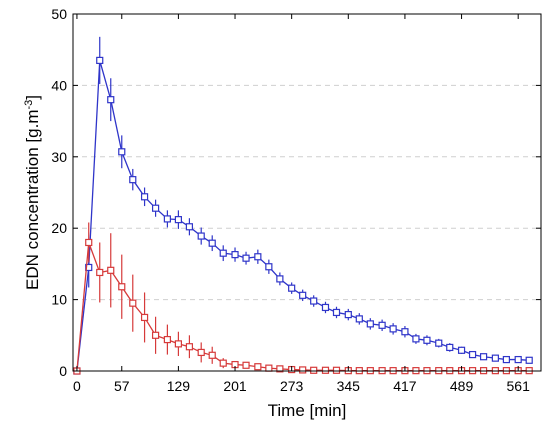 The height and width of the screenshot is (436, 550). I want to click on x-tick-label: 345, so click(349, 386).